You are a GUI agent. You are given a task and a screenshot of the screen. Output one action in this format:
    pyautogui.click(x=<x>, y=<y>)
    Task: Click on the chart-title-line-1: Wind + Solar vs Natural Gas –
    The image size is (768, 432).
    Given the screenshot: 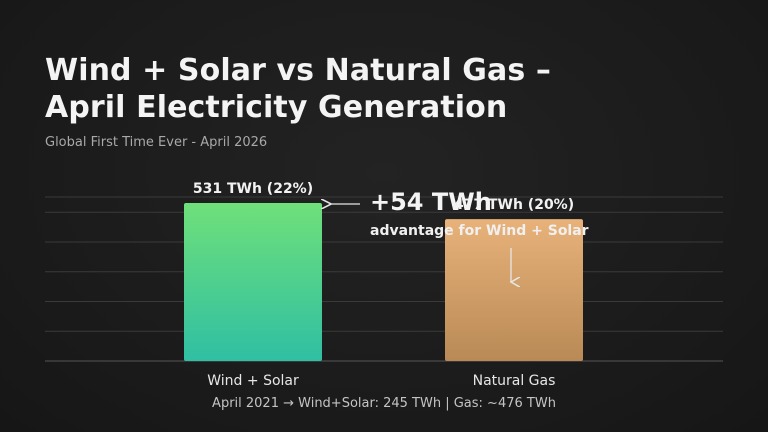 What is the action you would take?
    pyautogui.click(x=298, y=70)
    